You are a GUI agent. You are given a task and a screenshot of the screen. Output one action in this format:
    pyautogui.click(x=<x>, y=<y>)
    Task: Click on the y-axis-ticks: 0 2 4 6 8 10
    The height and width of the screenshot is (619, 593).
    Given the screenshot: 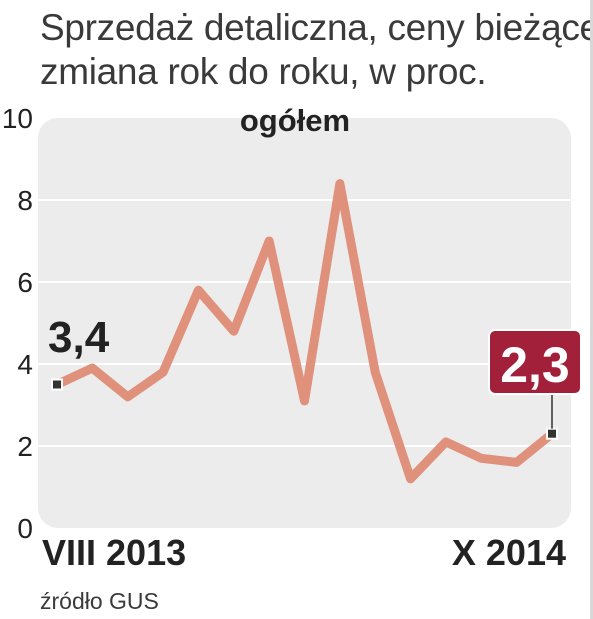 What is the action you would take?
    pyautogui.click(x=17, y=323)
    